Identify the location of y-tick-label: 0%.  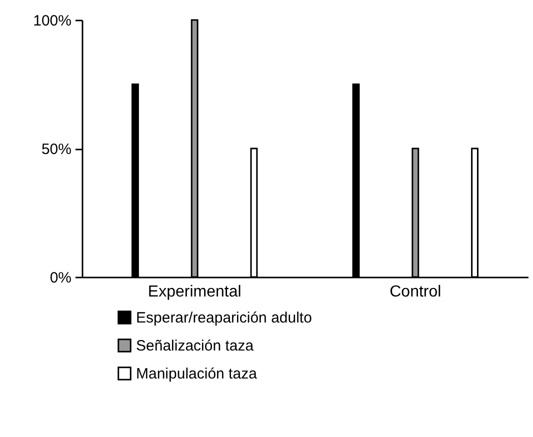
(61, 278).